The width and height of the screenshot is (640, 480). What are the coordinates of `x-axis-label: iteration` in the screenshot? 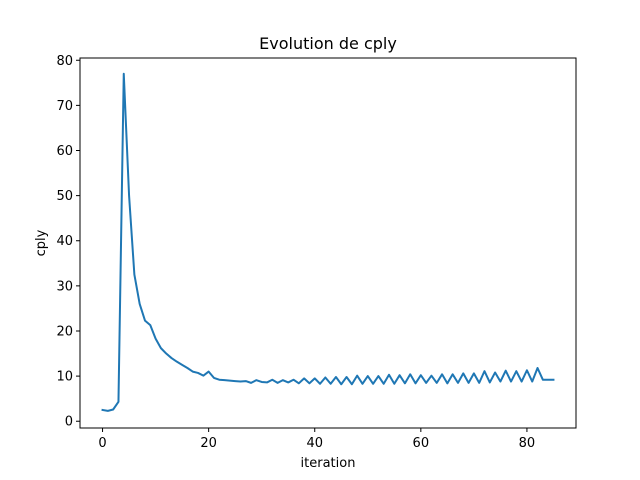 It's located at (328, 463).